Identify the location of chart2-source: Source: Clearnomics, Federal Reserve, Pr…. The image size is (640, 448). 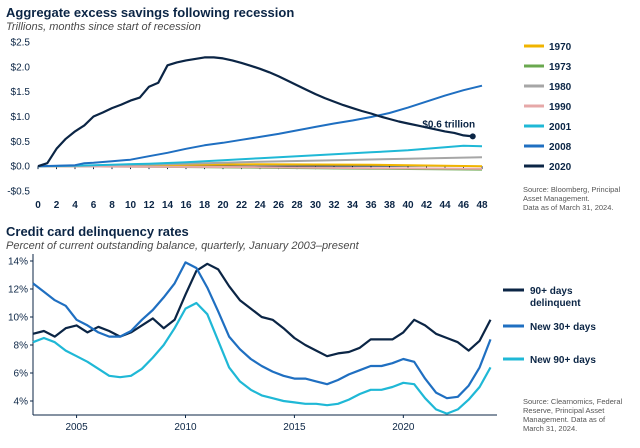
(572, 415).